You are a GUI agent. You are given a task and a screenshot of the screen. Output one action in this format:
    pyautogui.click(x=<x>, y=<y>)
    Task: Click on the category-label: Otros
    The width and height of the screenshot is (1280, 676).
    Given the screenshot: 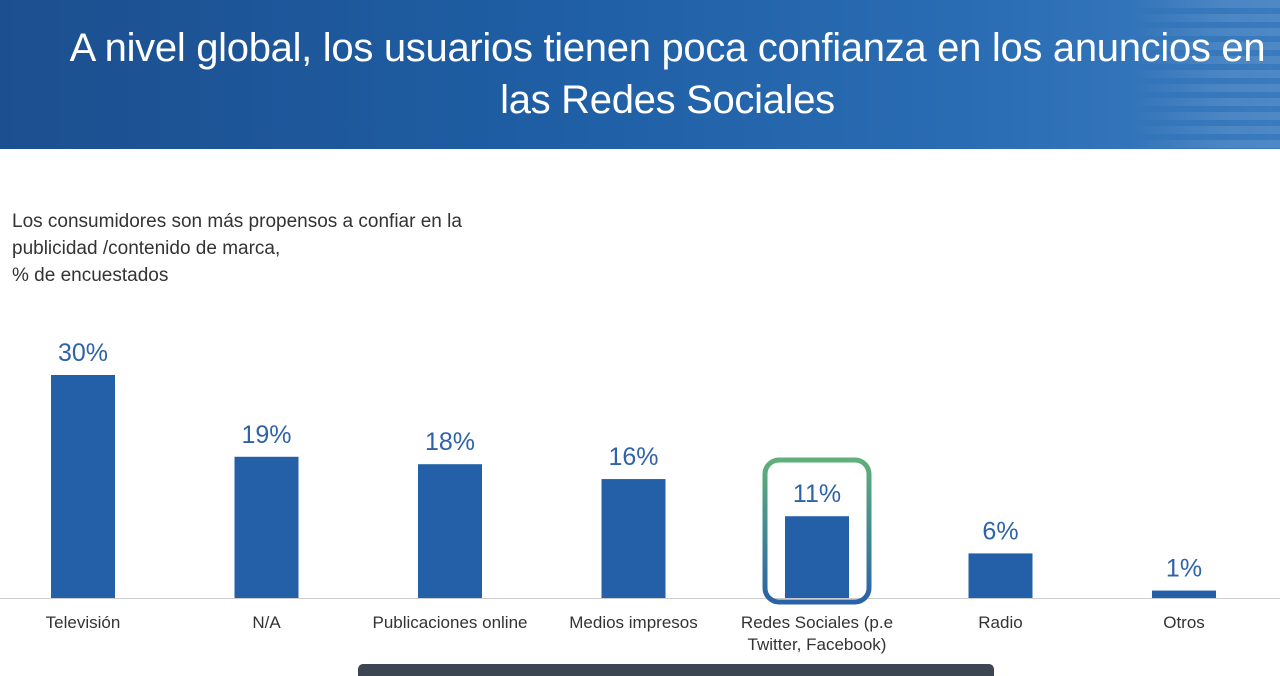 What is the action you would take?
    pyautogui.click(x=1184, y=622)
    